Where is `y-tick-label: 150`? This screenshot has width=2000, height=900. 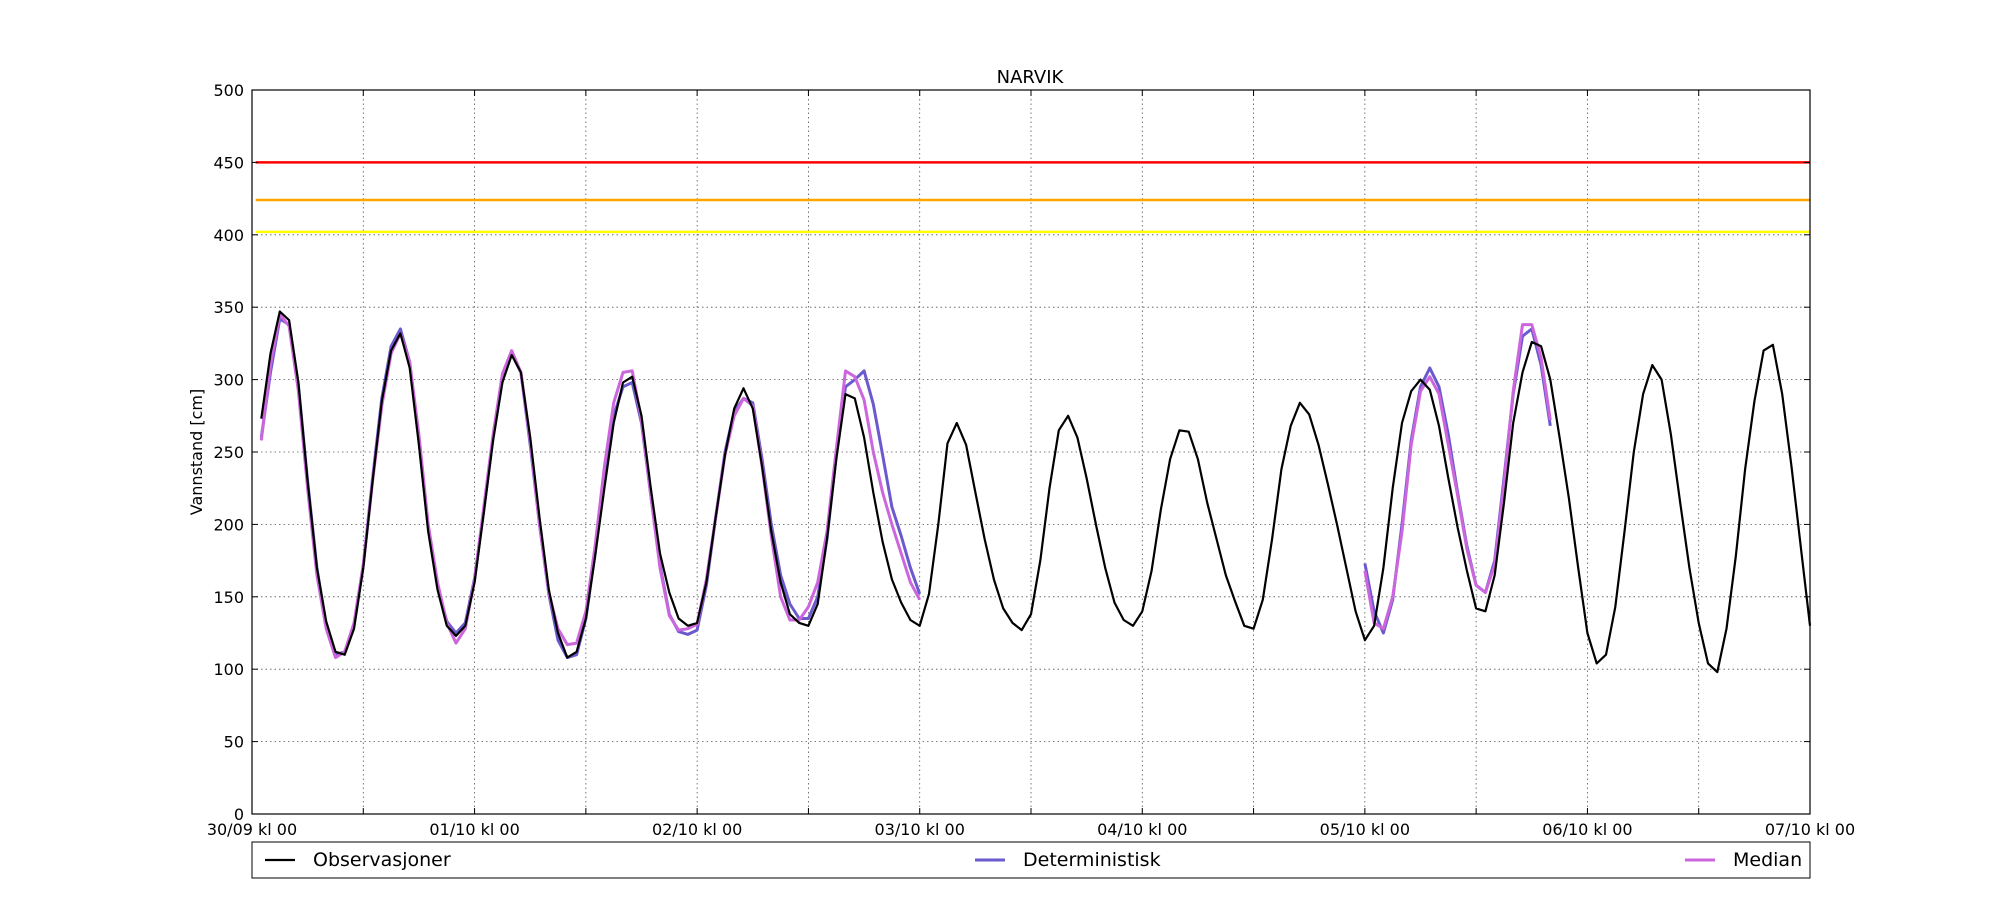
y-tick-label: 150 is located at coordinates (228, 597).